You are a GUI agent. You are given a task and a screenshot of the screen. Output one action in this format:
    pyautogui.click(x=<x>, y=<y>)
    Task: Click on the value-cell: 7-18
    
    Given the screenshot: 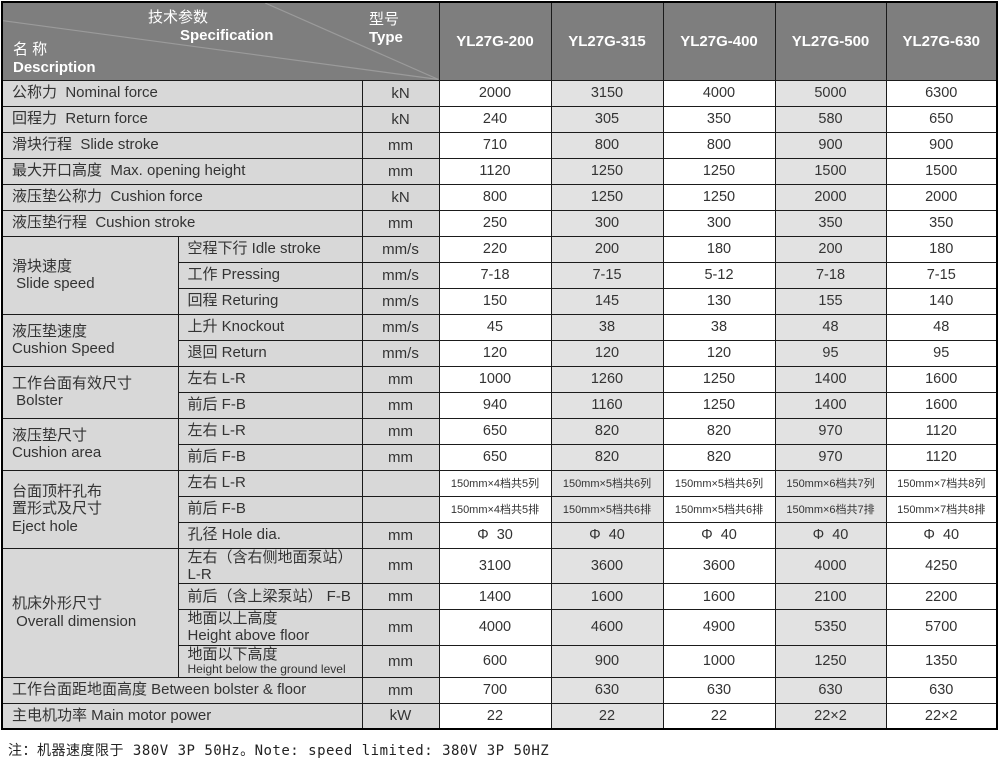 What is the action you would take?
    pyautogui.click(x=830, y=275)
    